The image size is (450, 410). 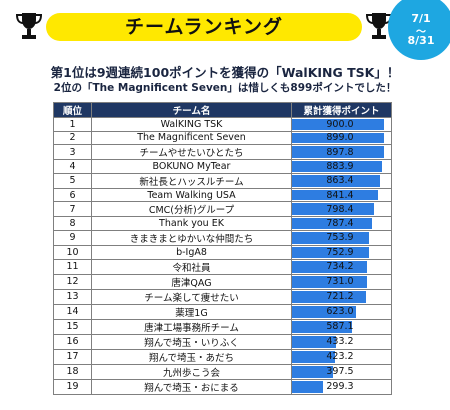 I want to click on points-value: 731.0, so click(x=340, y=282).